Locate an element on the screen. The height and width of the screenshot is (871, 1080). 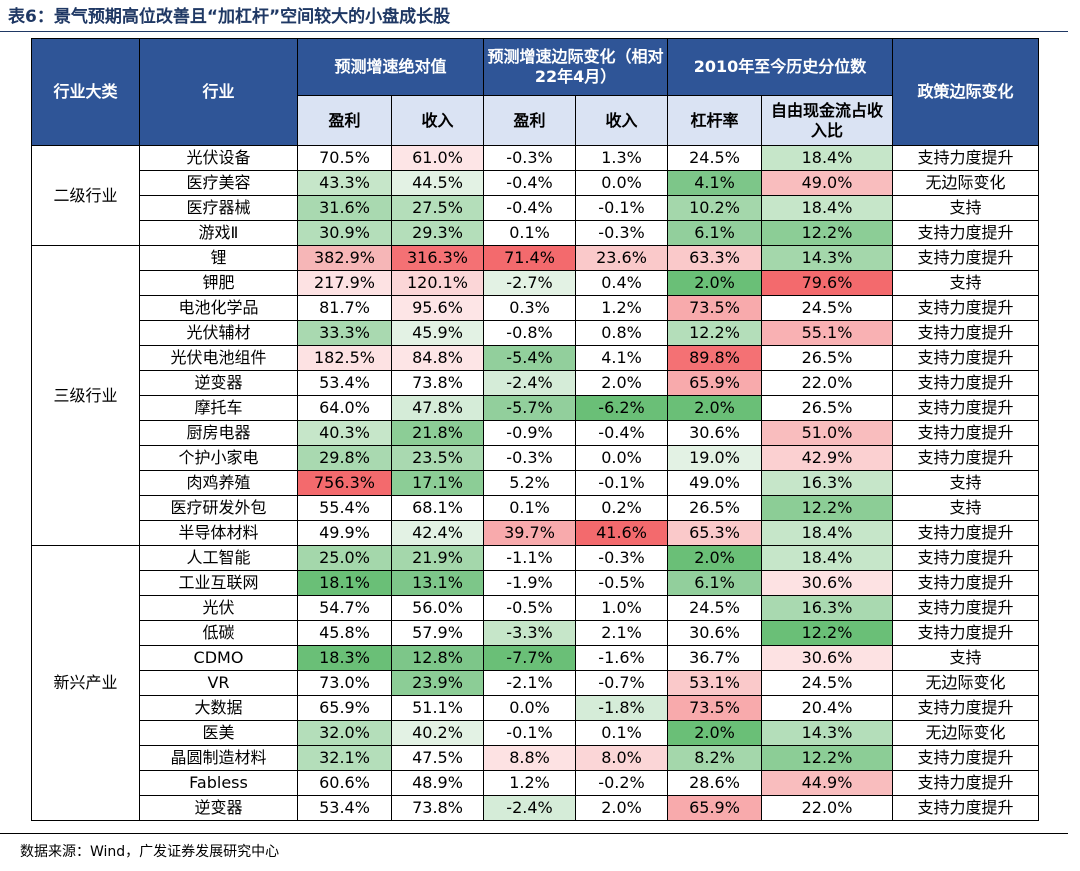
profit-cell: 65.9% is located at coordinates (344, 708).